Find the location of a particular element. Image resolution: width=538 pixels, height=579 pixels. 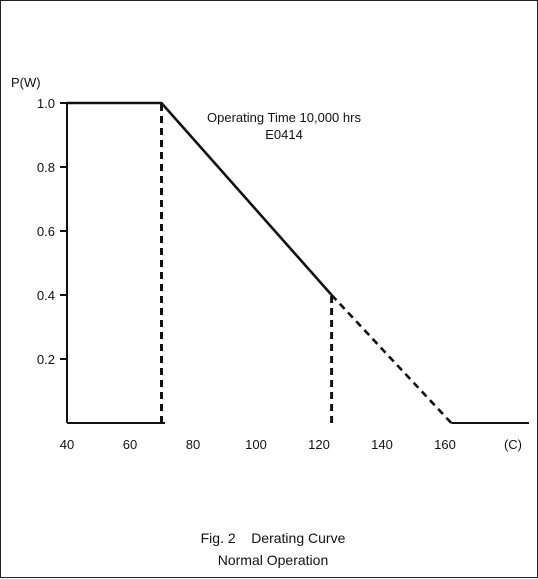

figure-caption-line-2: Normal Operation is located at coordinates (273, 560).